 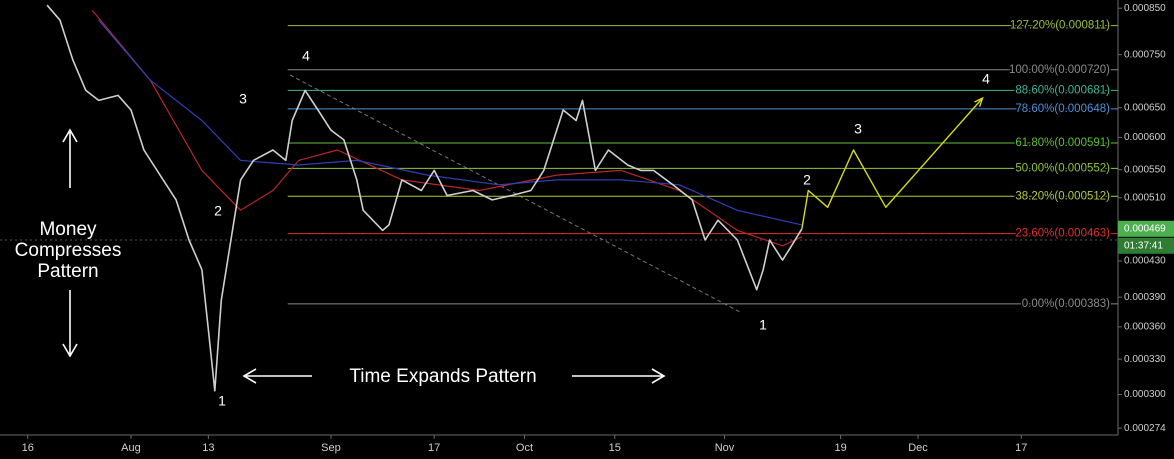 I want to click on y-tick-label: 0.000274, so click(x=1145, y=428).